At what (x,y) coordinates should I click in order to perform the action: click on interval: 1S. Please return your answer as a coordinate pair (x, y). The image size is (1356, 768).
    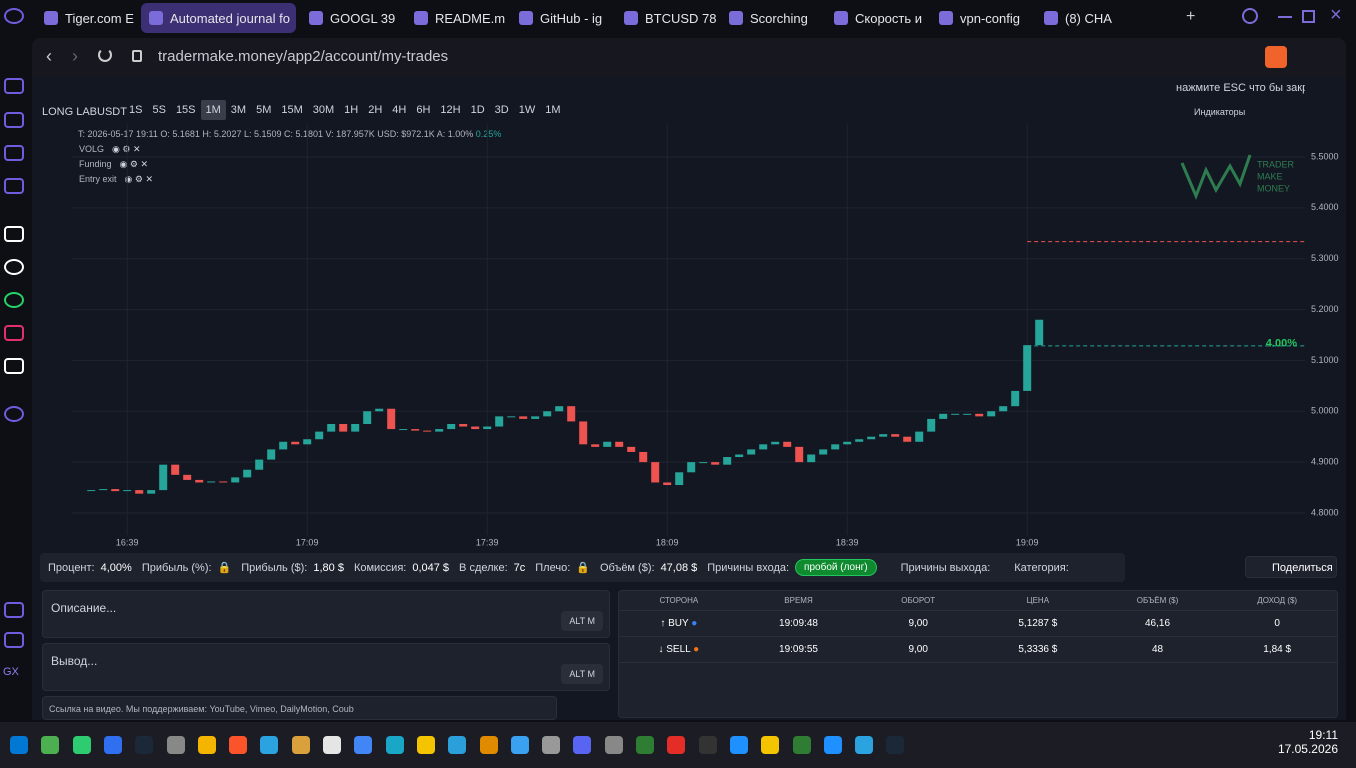
    Looking at the image, I should click on (136, 110).